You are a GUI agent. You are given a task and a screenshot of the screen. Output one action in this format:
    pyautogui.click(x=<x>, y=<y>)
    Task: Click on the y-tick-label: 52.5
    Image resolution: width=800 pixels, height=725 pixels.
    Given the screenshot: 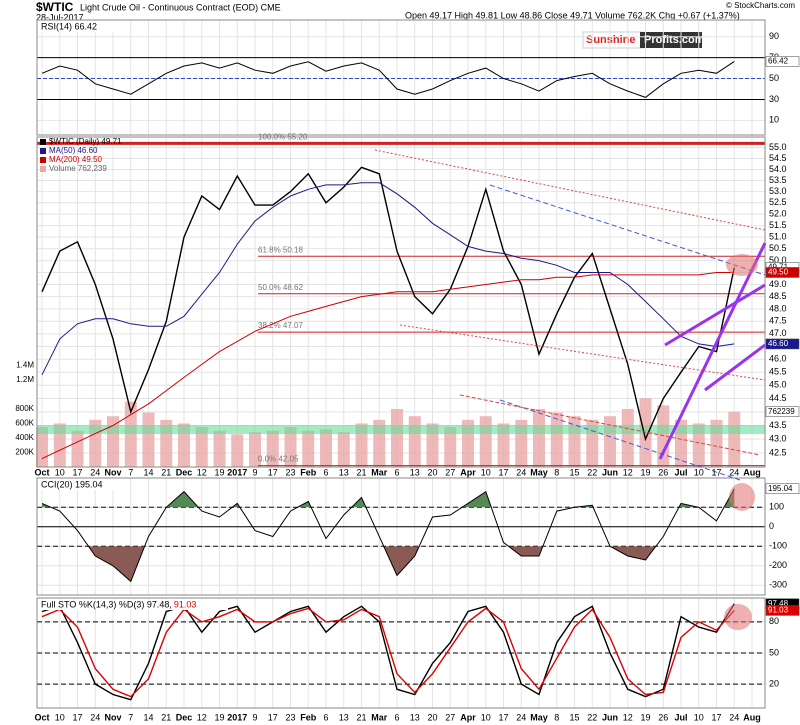 What is the action you would take?
    pyautogui.click(x=778, y=202)
    